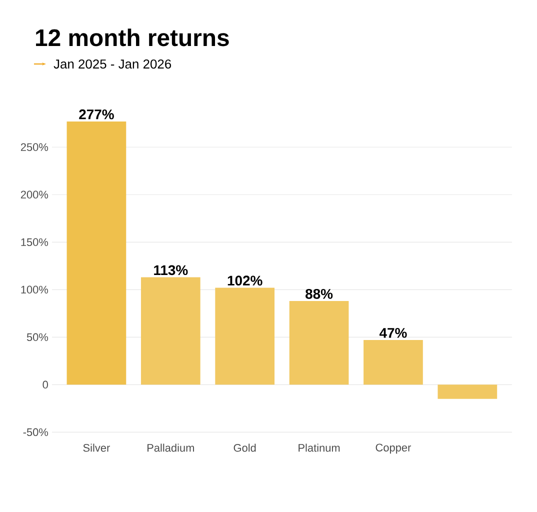  Describe the element at coordinates (132, 37) in the screenshot. I see `chart-title: 12 month returns` at that location.